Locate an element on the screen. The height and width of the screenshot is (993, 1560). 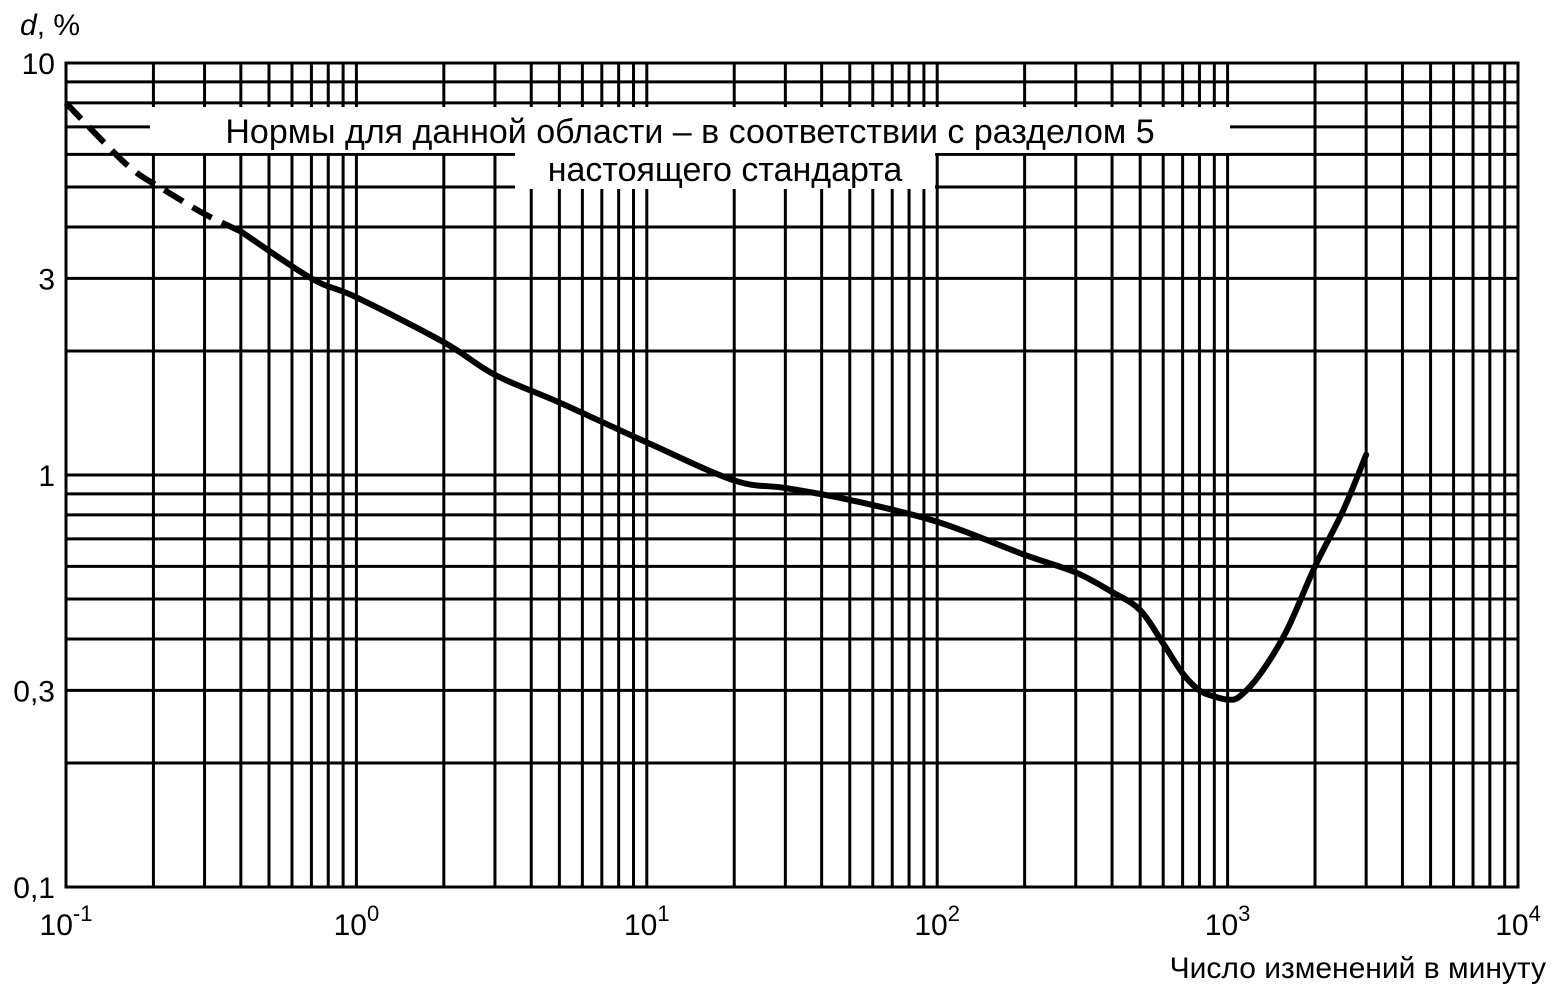
x-axis-title: Число изменений в минуту is located at coordinates (1358, 968).